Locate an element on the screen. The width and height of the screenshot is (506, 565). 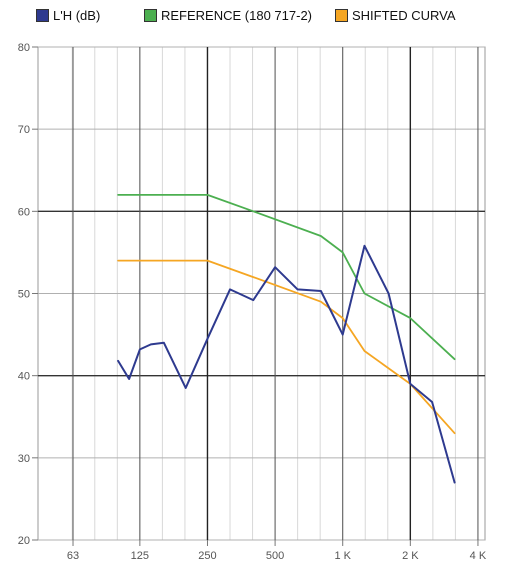
x-tick-label: 500 is located at coordinates (275, 556).